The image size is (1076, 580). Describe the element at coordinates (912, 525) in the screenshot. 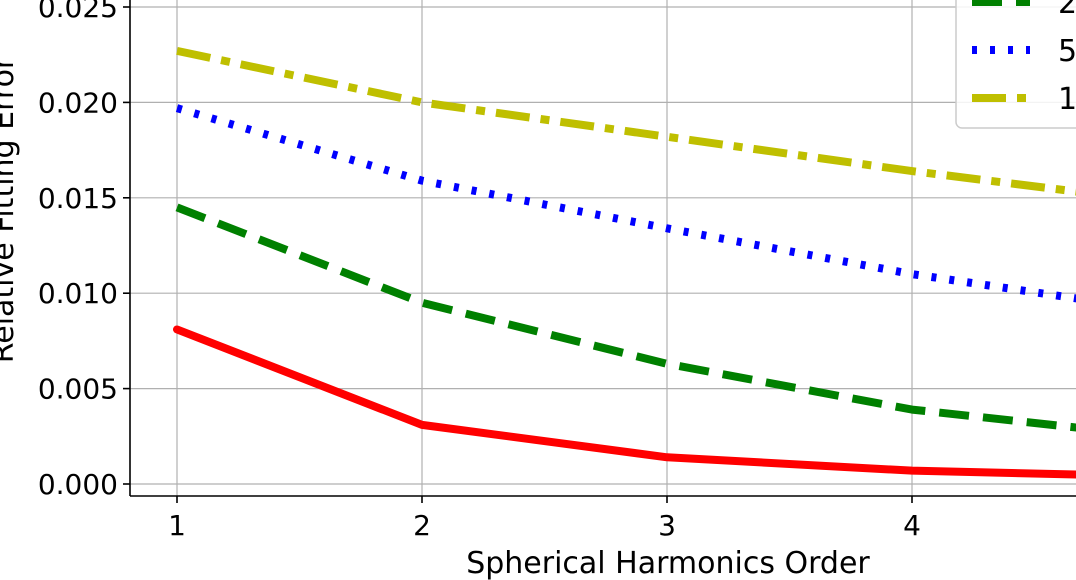

I see `x-tick-label: 4` at that location.